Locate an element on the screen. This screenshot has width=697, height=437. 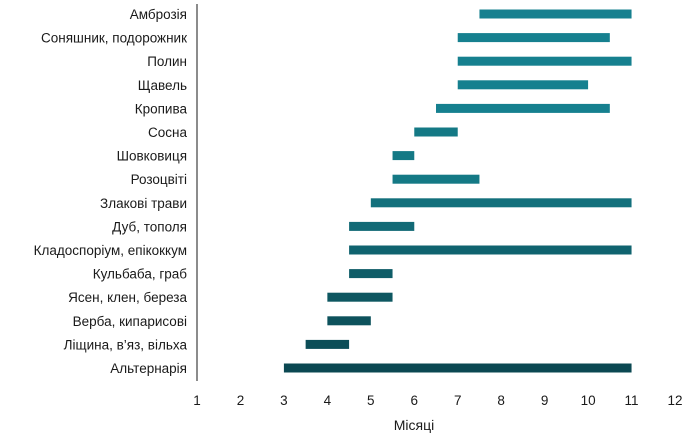
category-label: Альтернарія is located at coordinates (148, 368).